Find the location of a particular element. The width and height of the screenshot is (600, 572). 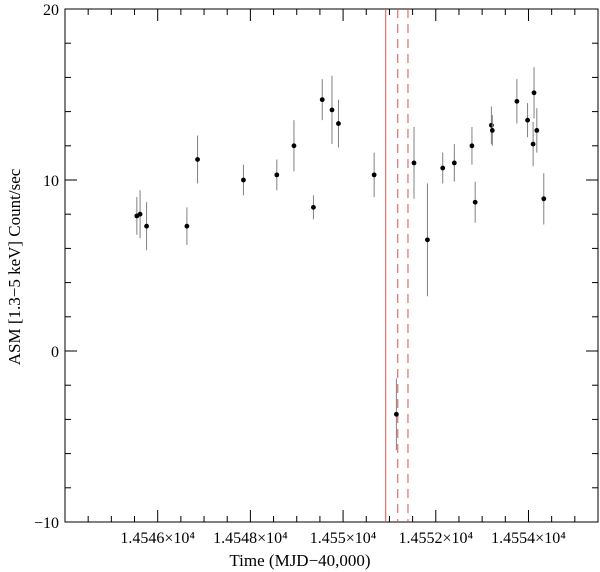

y-tick-label: −10 is located at coordinates (46, 523).